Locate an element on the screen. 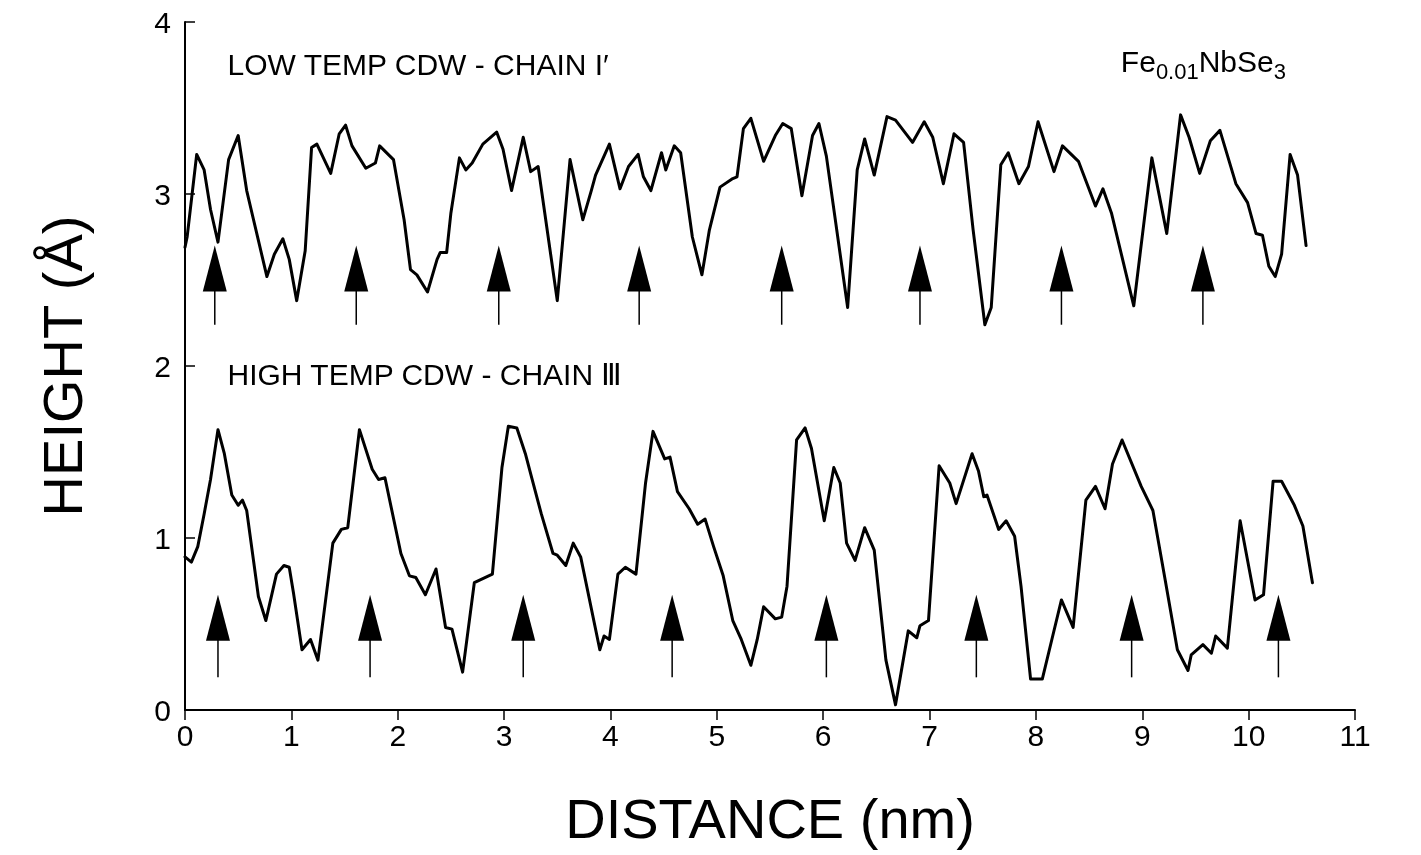 The height and width of the screenshot is (855, 1421). y-tick-label: 2 is located at coordinates (162, 366).